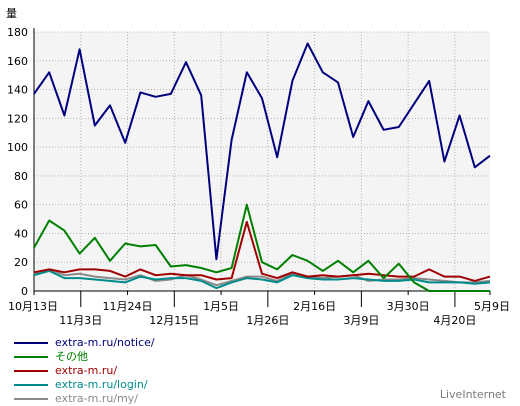  I want to click on y-tick-label: 20, so click(21, 262).